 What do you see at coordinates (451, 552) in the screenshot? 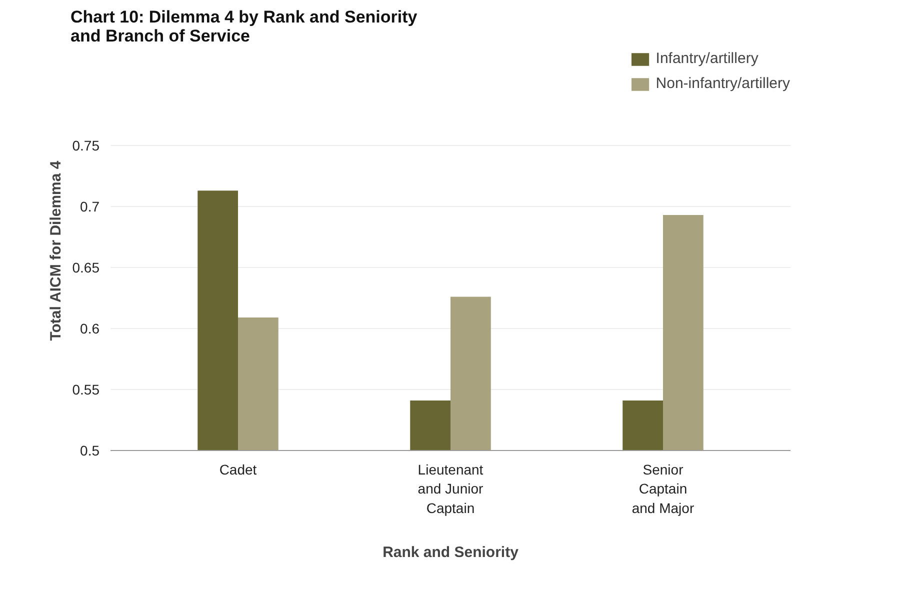
I see `x-axis-title: Rank and Seniority` at bounding box center [451, 552].